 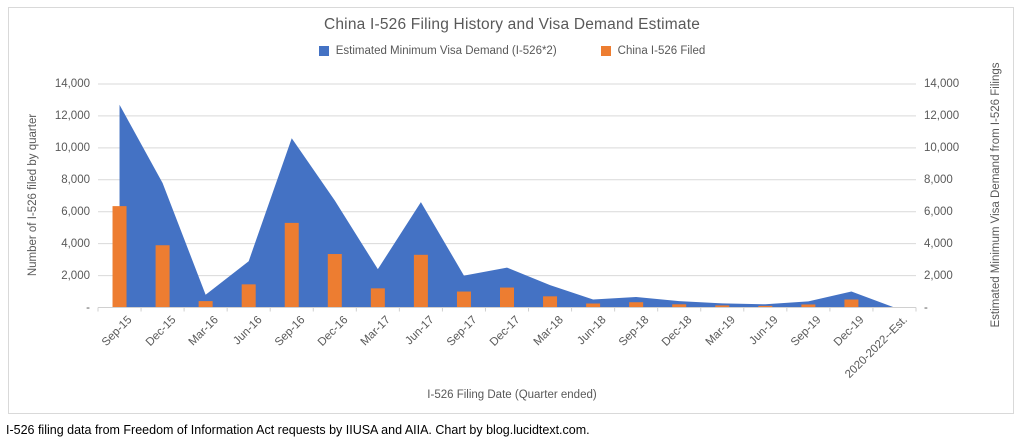 What do you see at coordinates (942, 115) in the screenshot?
I see `y-right-tick-label: 12,000` at bounding box center [942, 115].